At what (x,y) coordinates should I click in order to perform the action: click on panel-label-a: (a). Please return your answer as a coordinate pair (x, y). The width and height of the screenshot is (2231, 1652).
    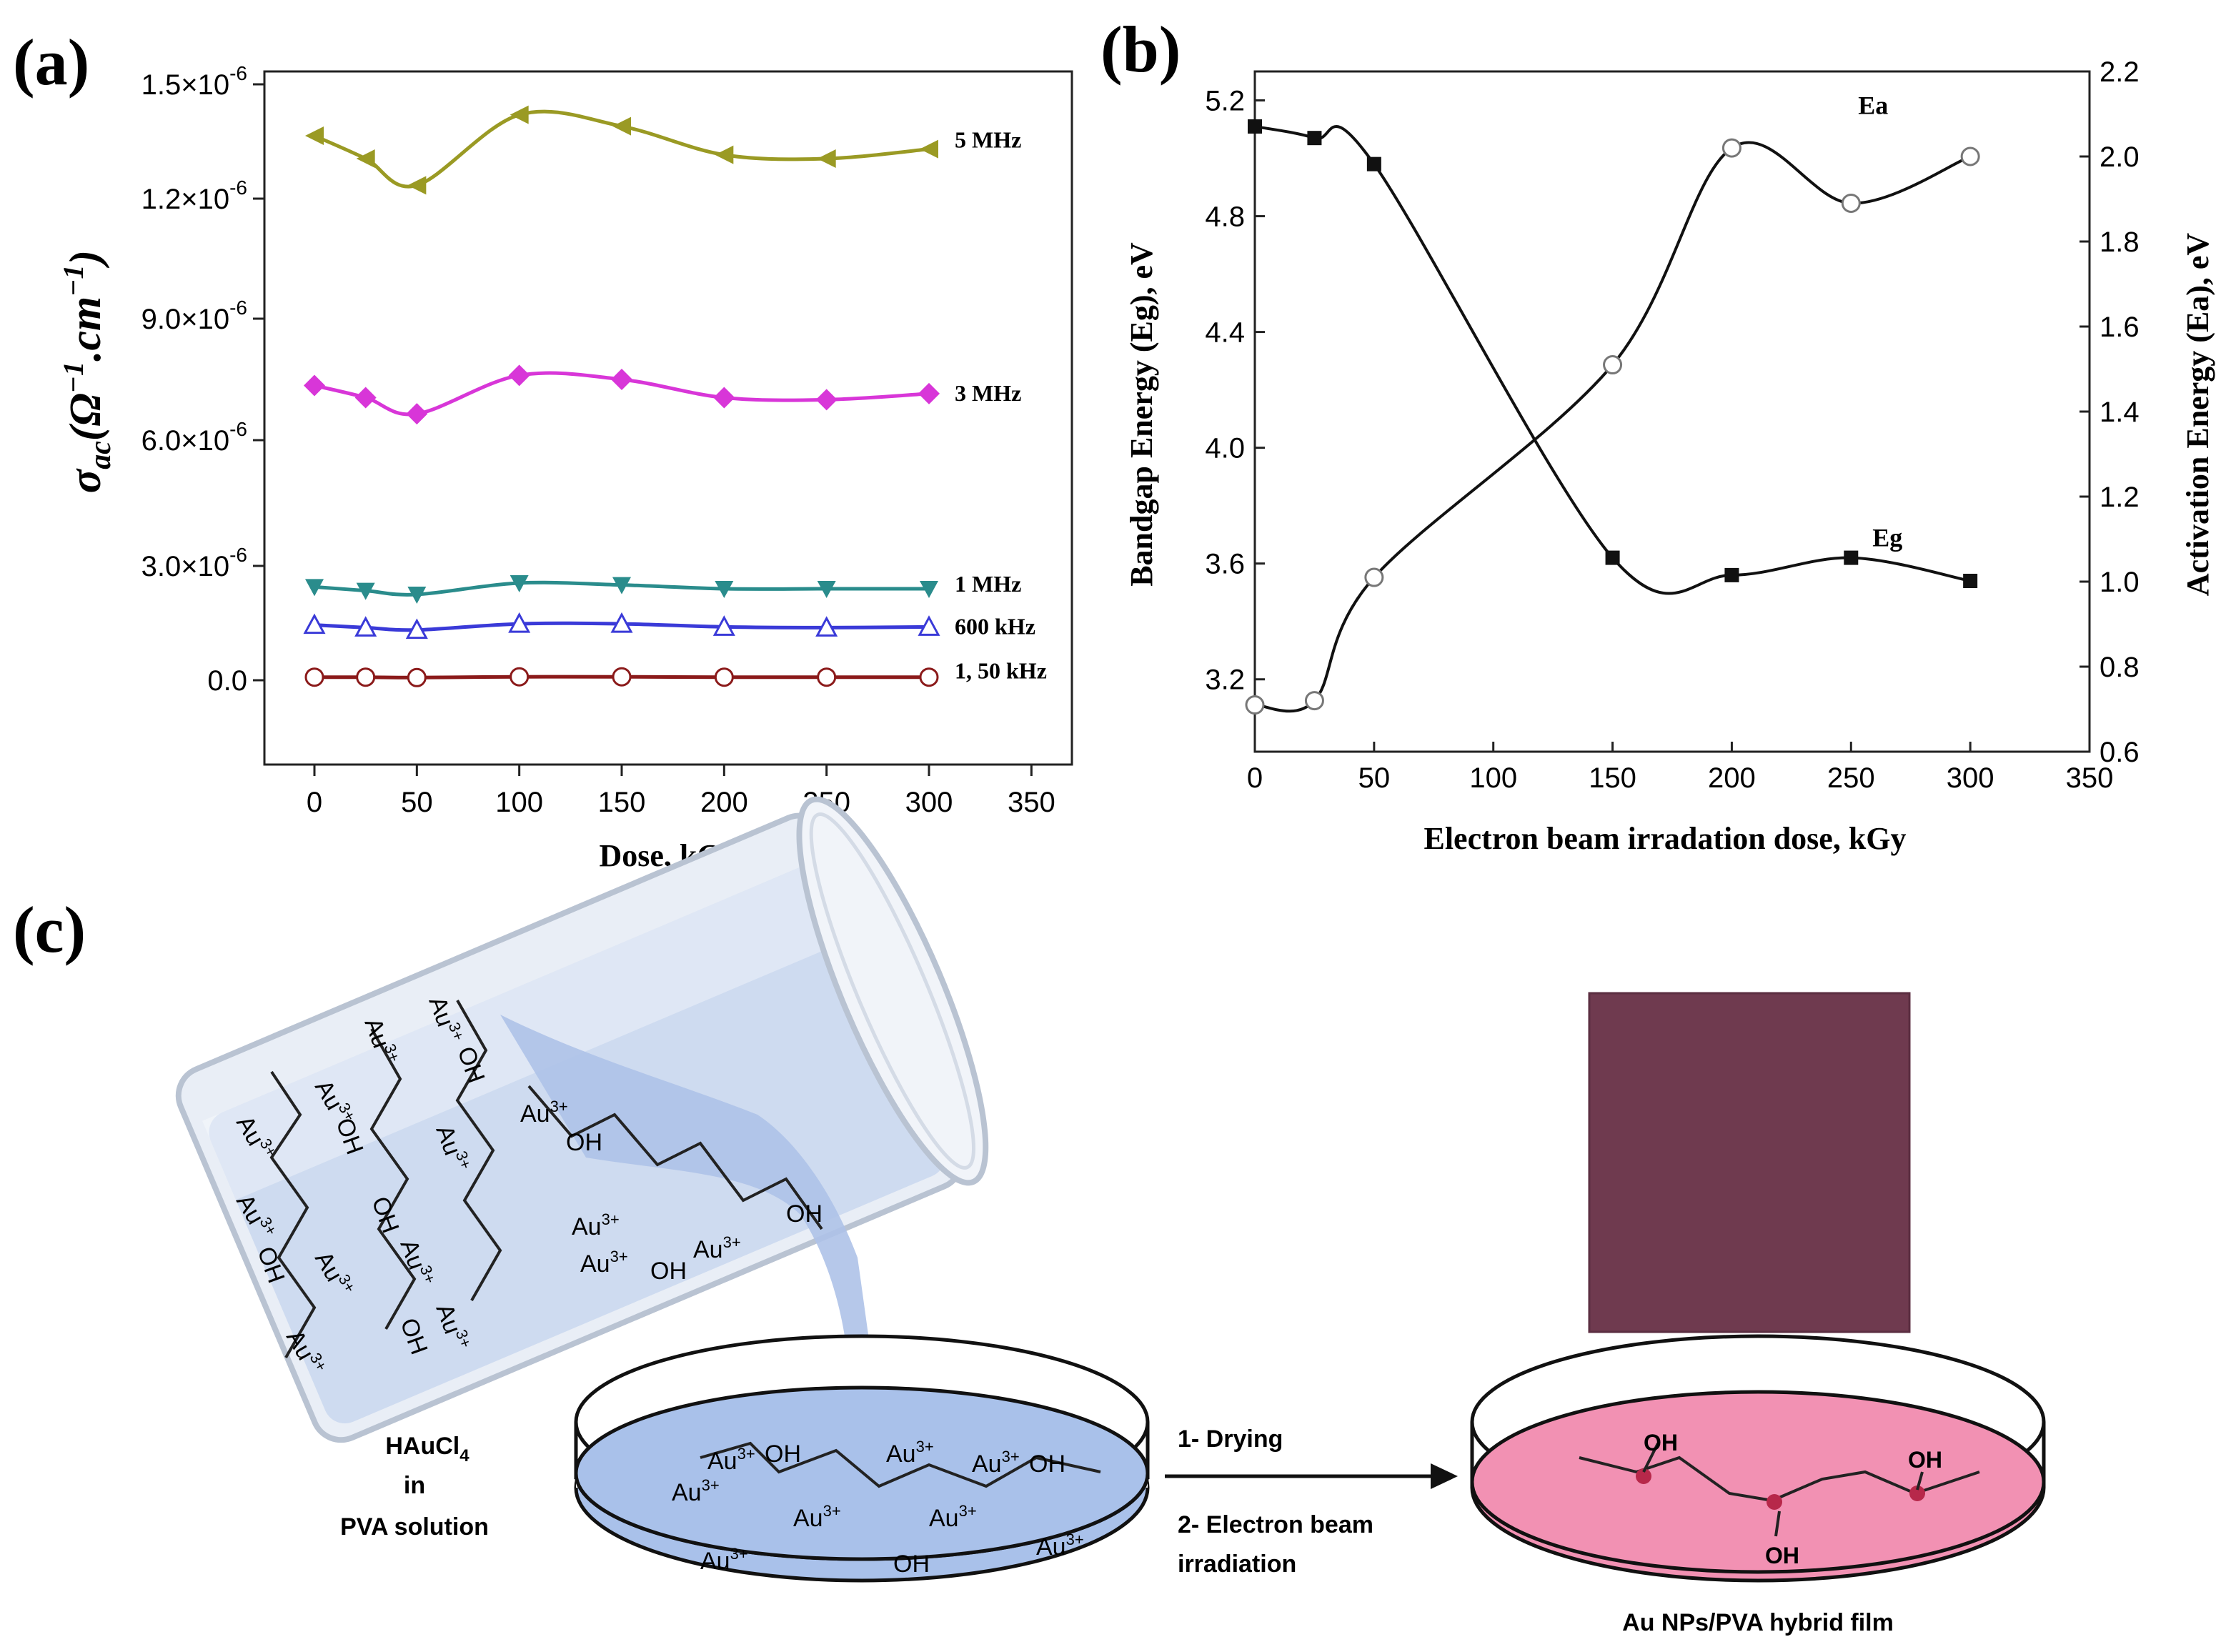
    Looking at the image, I should click on (51, 62).